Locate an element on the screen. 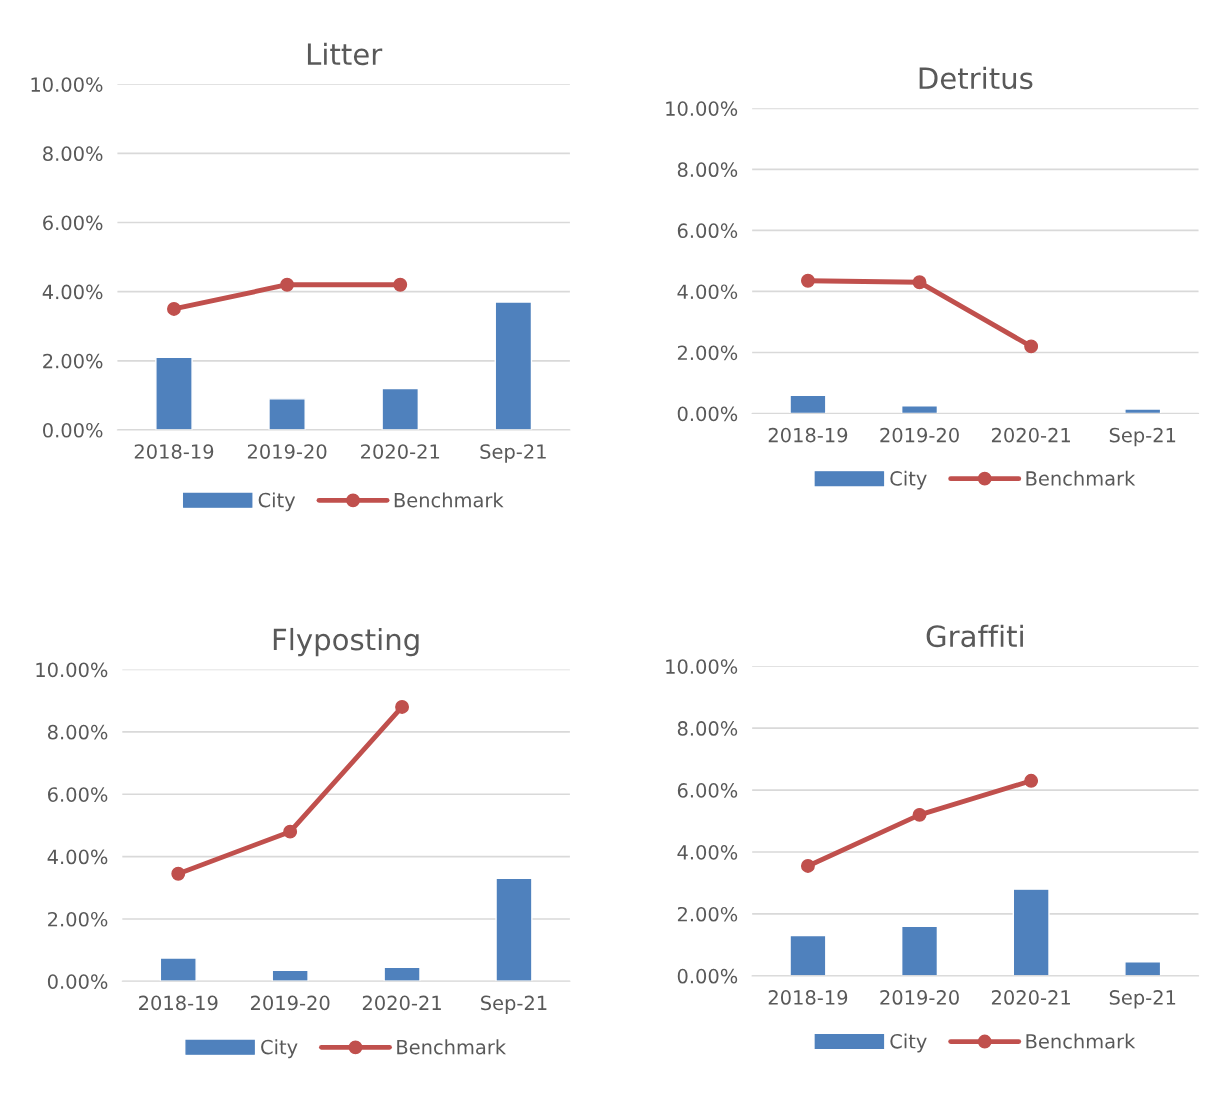 The height and width of the screenshot is (1094, 1223). chart-title: Detritus is located at coordinates (976, 78).